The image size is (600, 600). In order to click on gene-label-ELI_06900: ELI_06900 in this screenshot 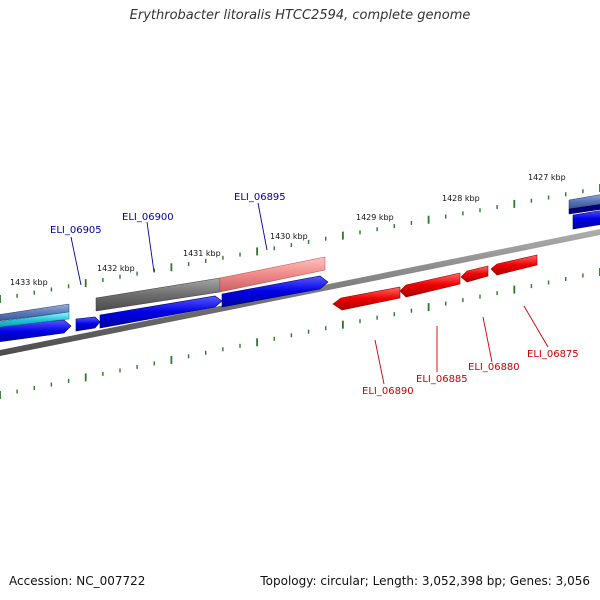, I will do `click(148, 217)`.